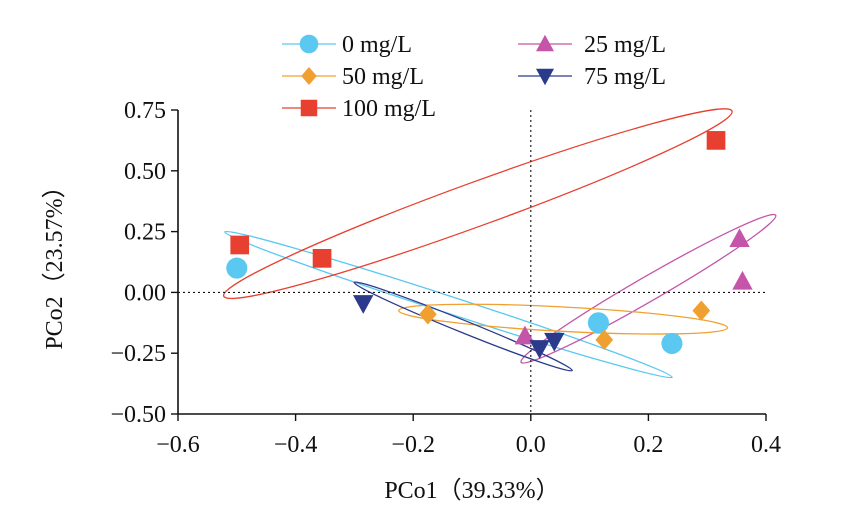 The width and height of the screenshot is (860, 520). What do you see at coordinates (648, 445) in the screenshot?
I see `x-tick-label: 0.2` at bounding box center [648, 445].